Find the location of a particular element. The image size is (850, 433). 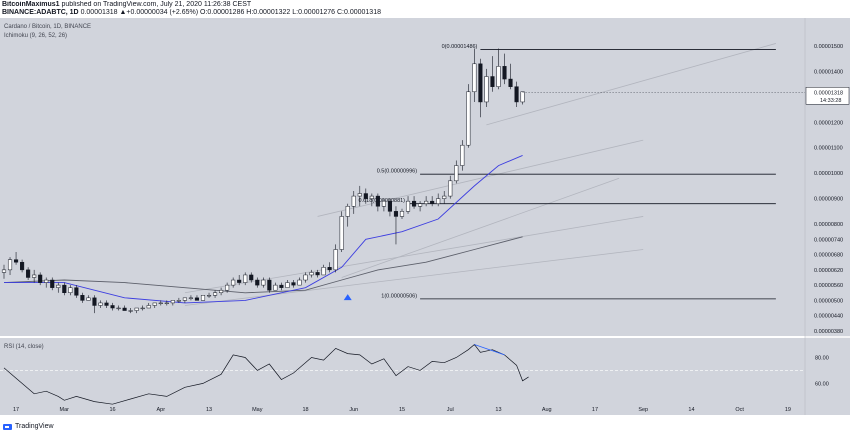

signal-arrow-icon is located at coordinates (347, 297).